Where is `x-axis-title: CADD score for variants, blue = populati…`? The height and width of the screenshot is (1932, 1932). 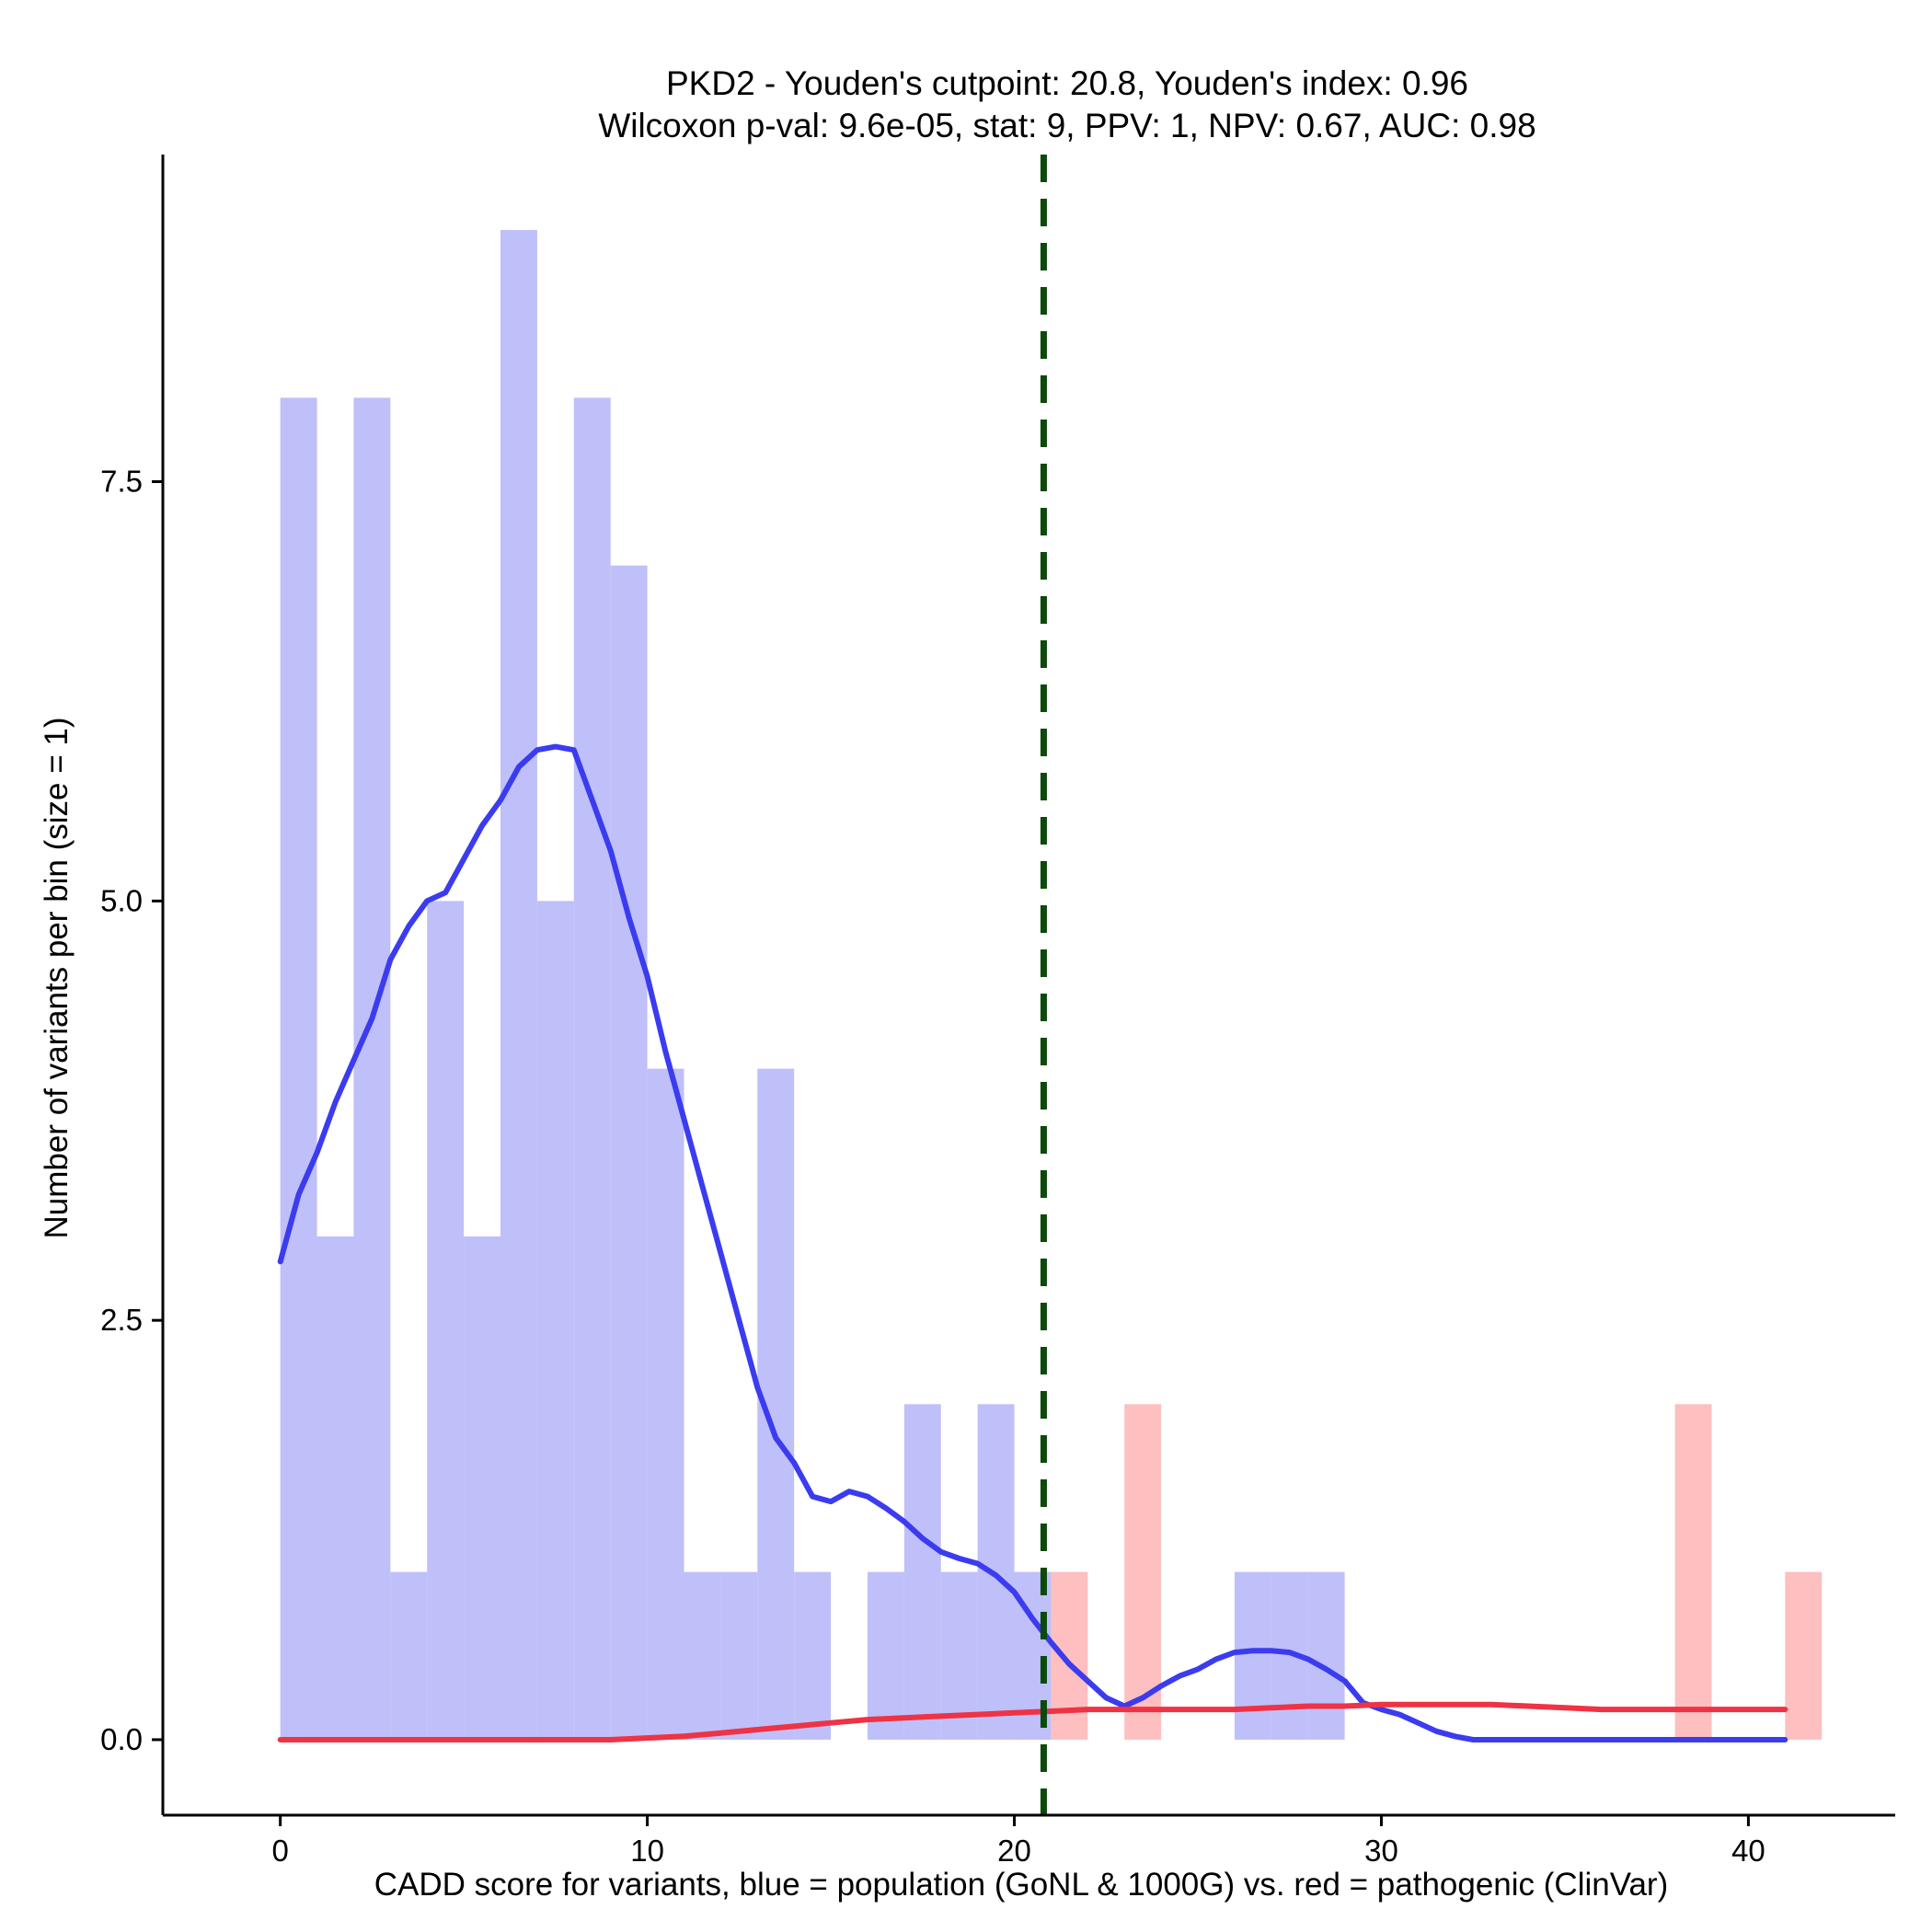 x-axis-title: CADD score for variants, blue = populati… is located at coordinates (1021, 1885).